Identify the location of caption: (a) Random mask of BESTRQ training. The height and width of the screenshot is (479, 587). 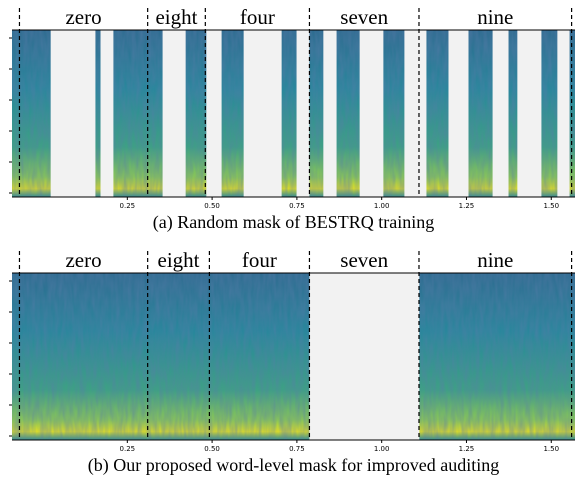
(293, 222).